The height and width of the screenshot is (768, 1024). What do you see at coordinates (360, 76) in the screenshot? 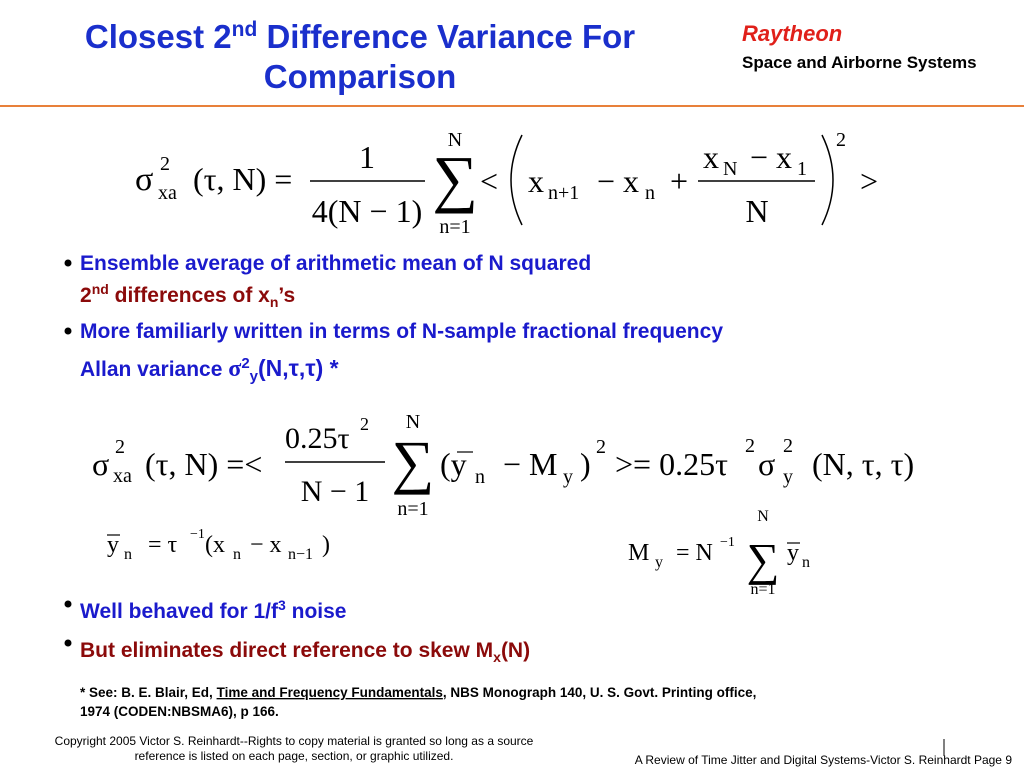
I see `slide-title: Comparison` at bounding box center [360, 76].